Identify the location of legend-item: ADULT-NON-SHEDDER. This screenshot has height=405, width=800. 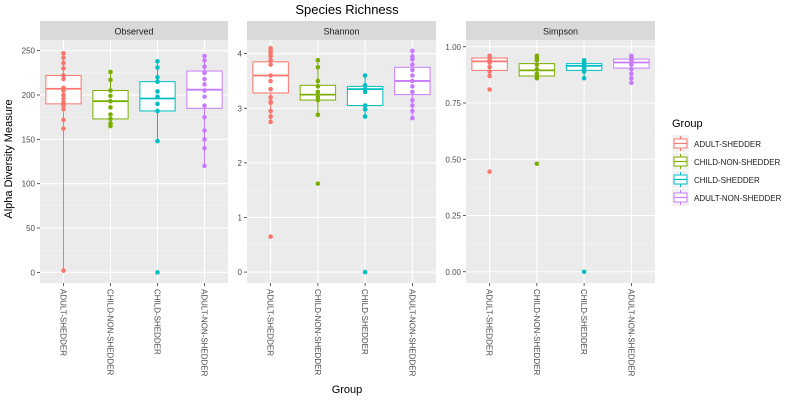
(727, 197).